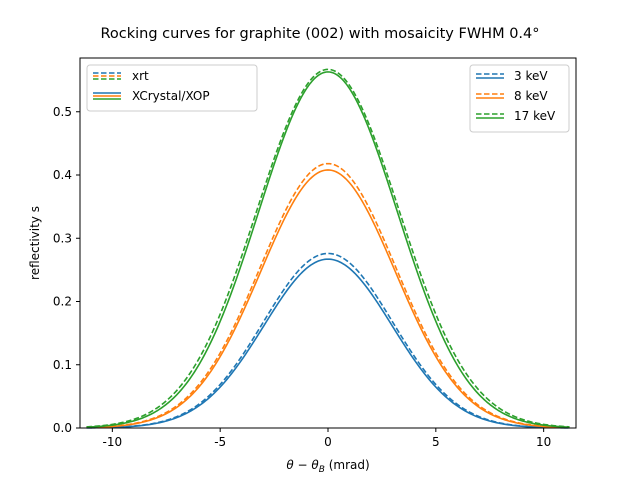 The image size is (640, 480). What do you see at coordinates (347, 465) in the screenshot?
I see `x-axis-label-unit: (mrad)` at bounding box center [347, 465].